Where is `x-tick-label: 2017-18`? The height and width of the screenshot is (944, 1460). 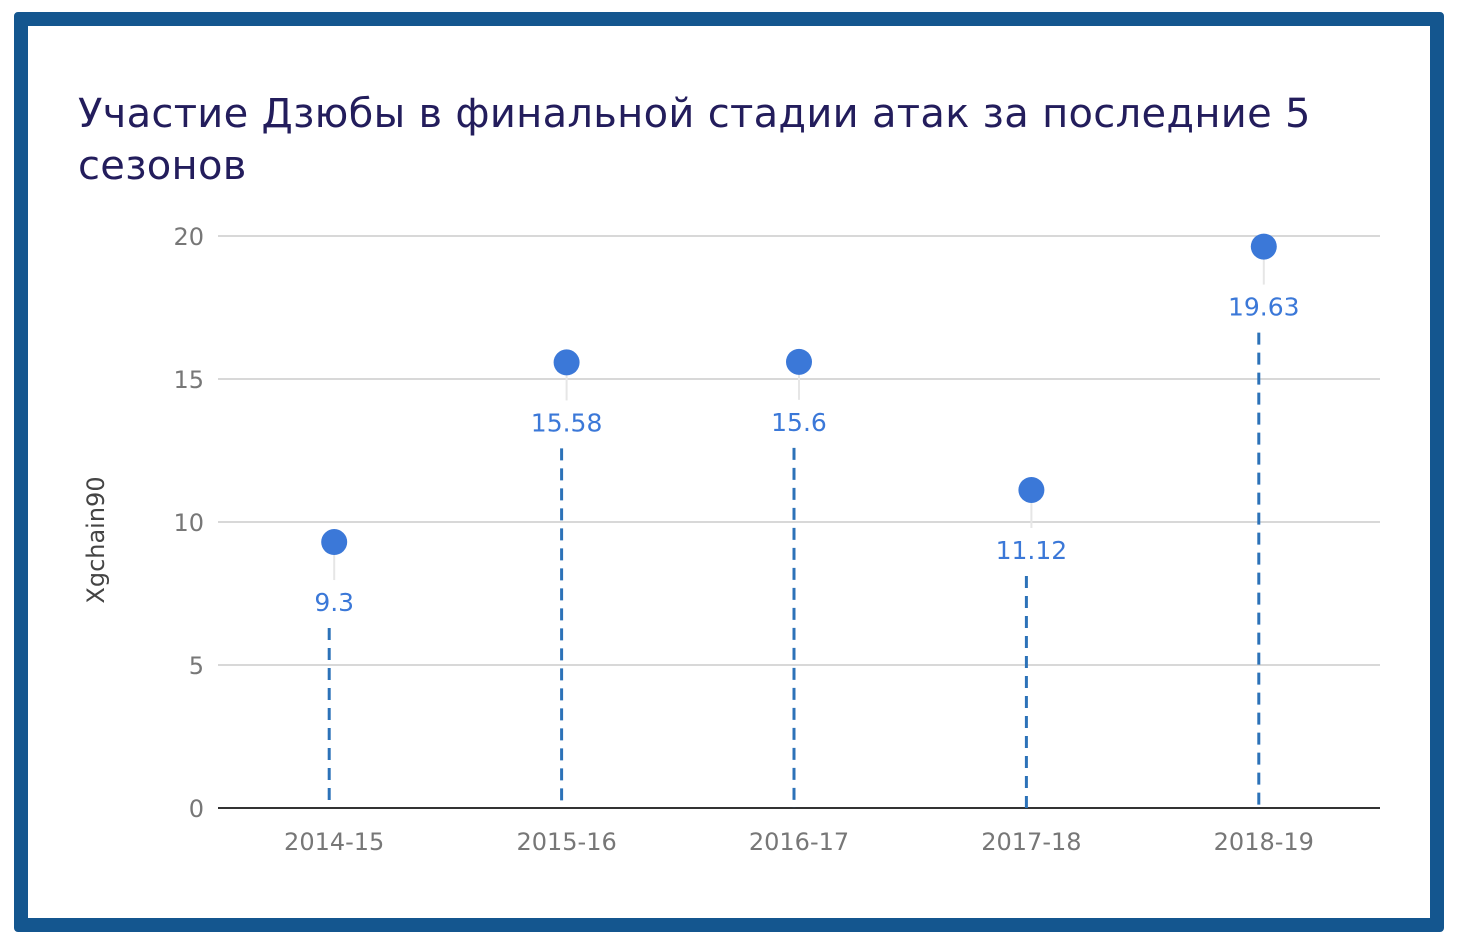 x-tick-label: 2017-18 is located at coordinates (1031, 842).